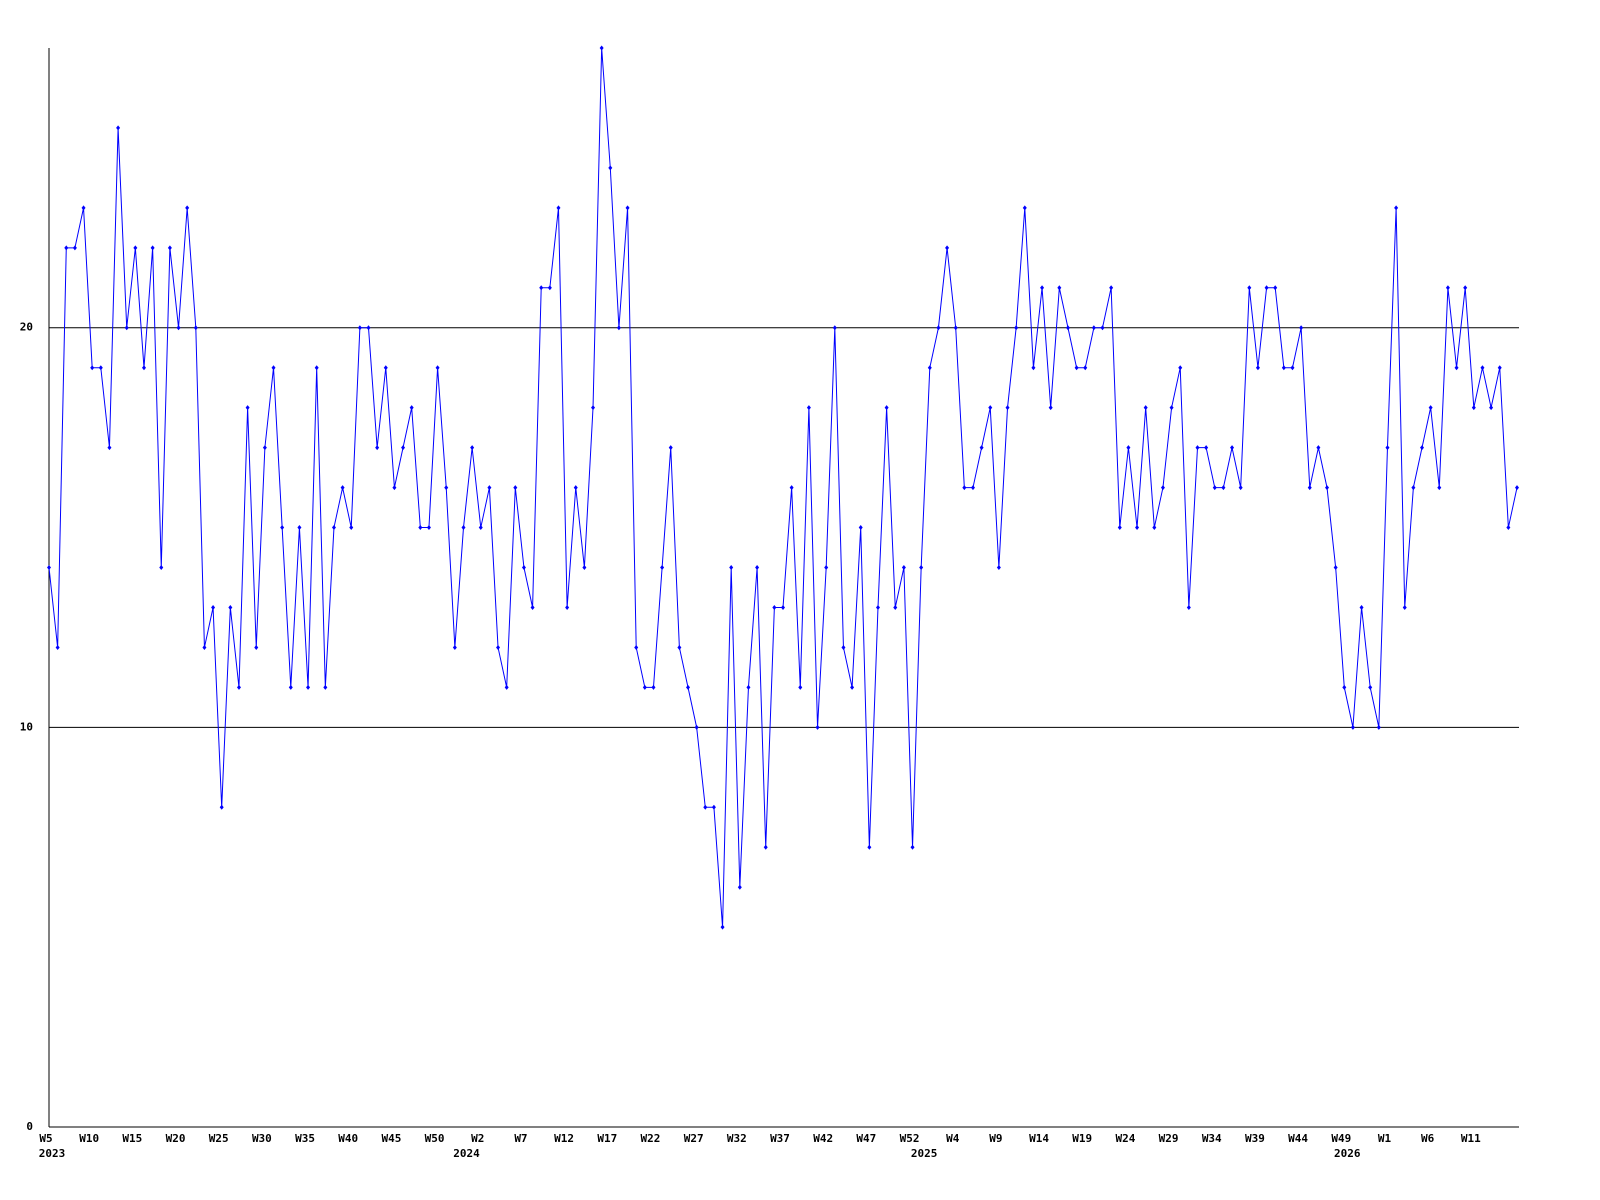 This screenshot has width=1600, height=1200. I want to click on x-tick-label: W49, so click(1341, 1138).